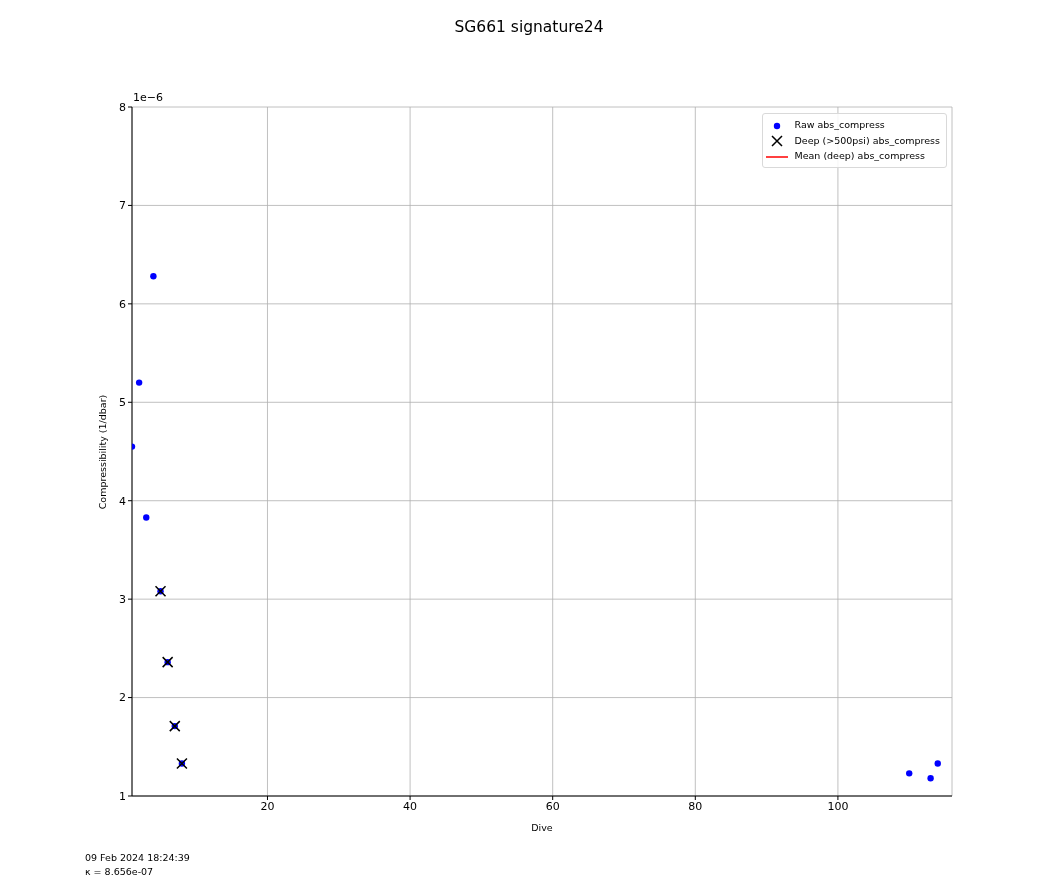  What do you see at coordinates (122, 107) in the screenshot?
I see `y-tick-label: 8` at bounding box center [122, 107].